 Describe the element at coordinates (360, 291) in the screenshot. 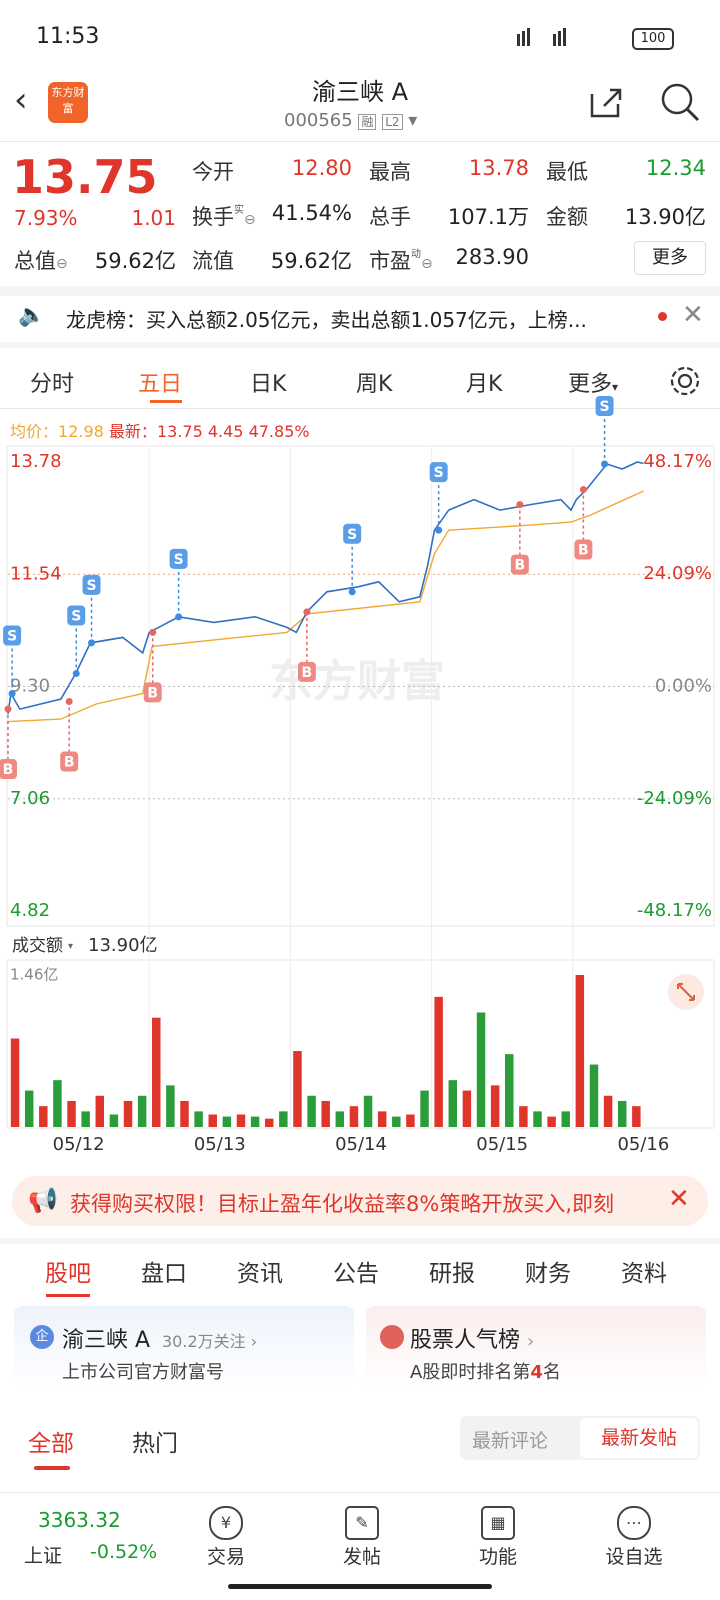

I see `gap` at that location.